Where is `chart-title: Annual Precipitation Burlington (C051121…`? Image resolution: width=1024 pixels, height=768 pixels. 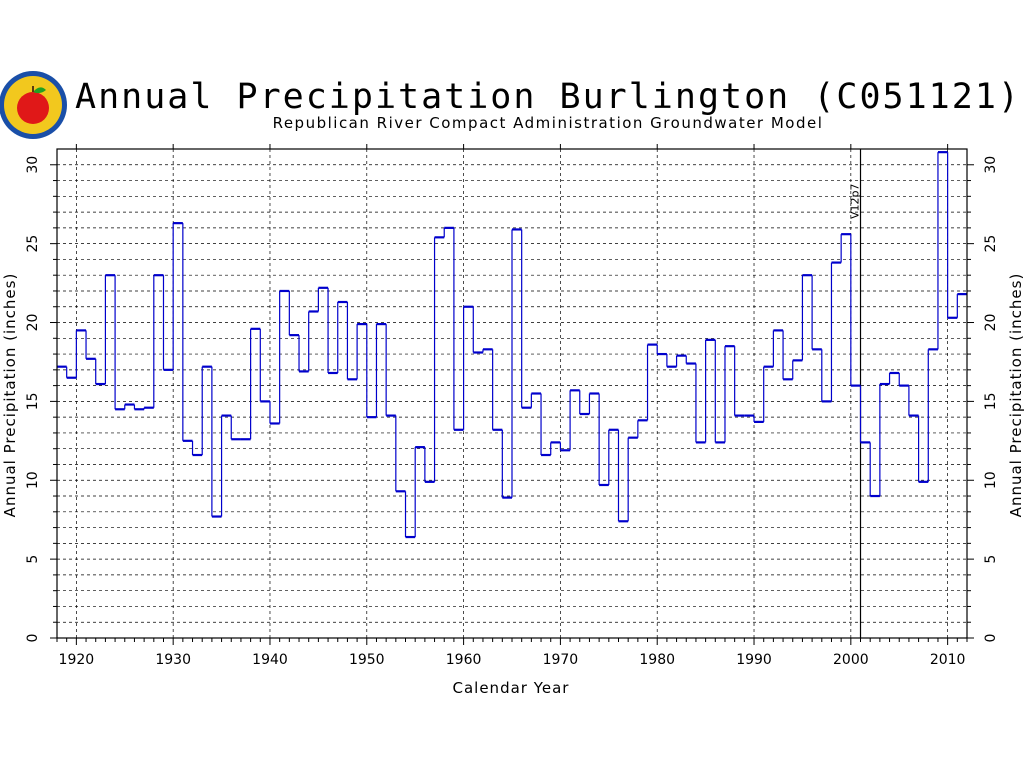
chart-title: Annual Precipitation Burlington (C051121… is located at coordinates (548, 97).